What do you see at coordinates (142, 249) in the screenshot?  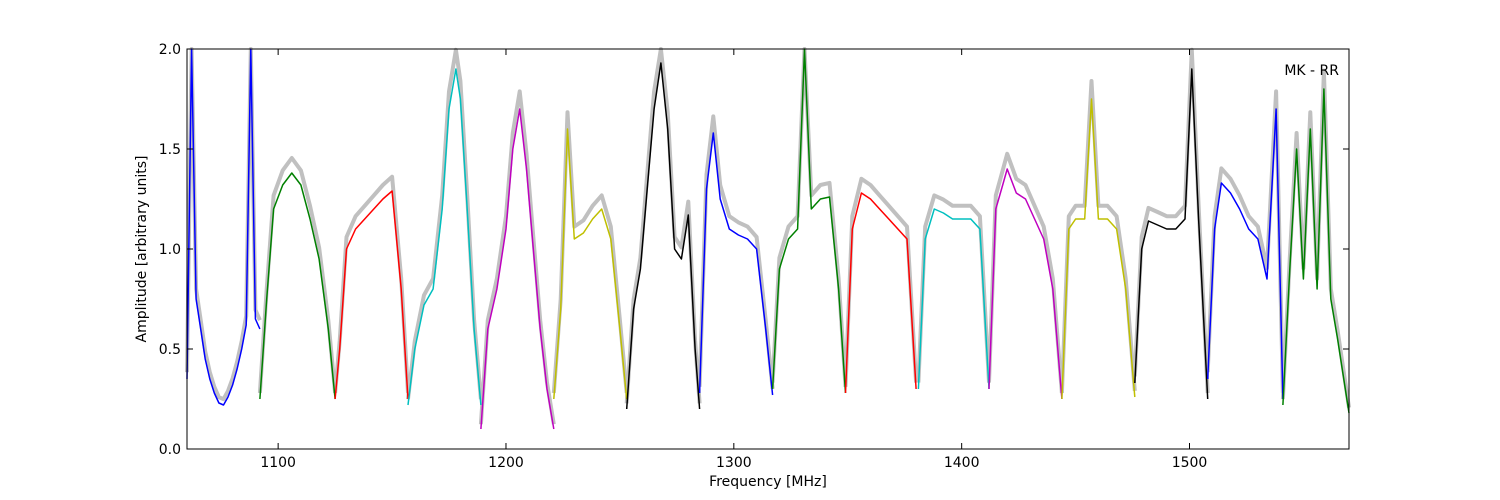 I see `y-axis-label: Amplitude [arbitrary units]` at bounding box center [142, 249].